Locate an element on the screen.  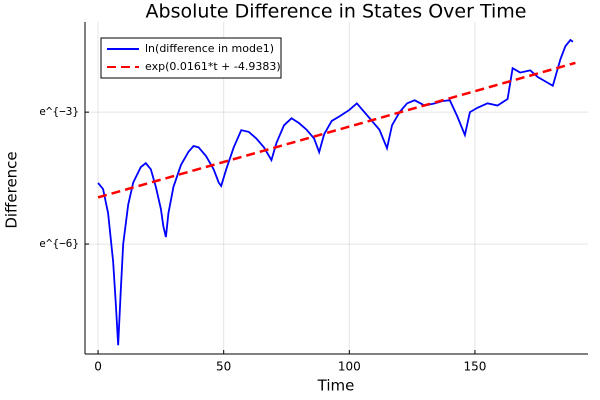
x-axis-label: Time is located at coordinates (336, 386).